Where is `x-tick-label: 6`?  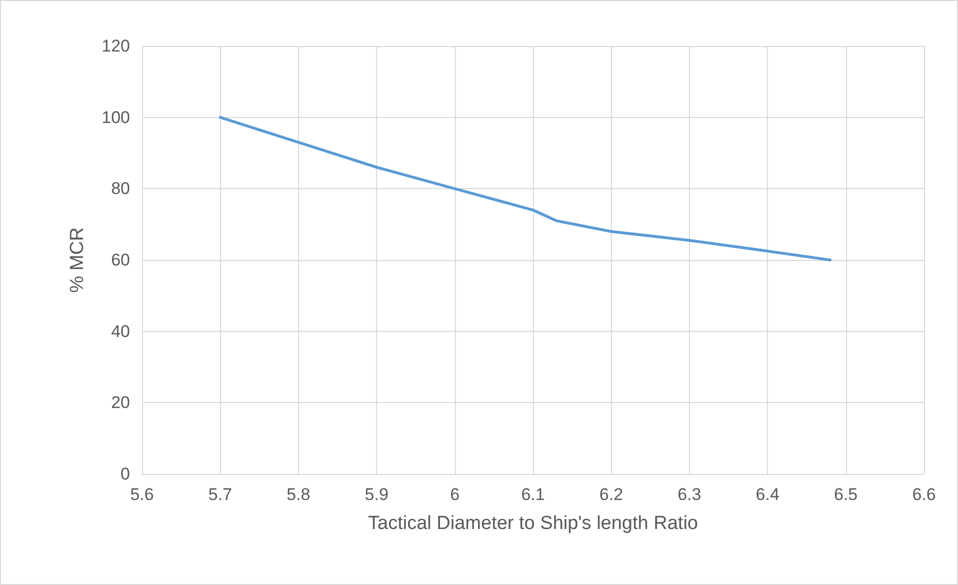 x-tick-label: 6 is located at coordinates (455, 494).